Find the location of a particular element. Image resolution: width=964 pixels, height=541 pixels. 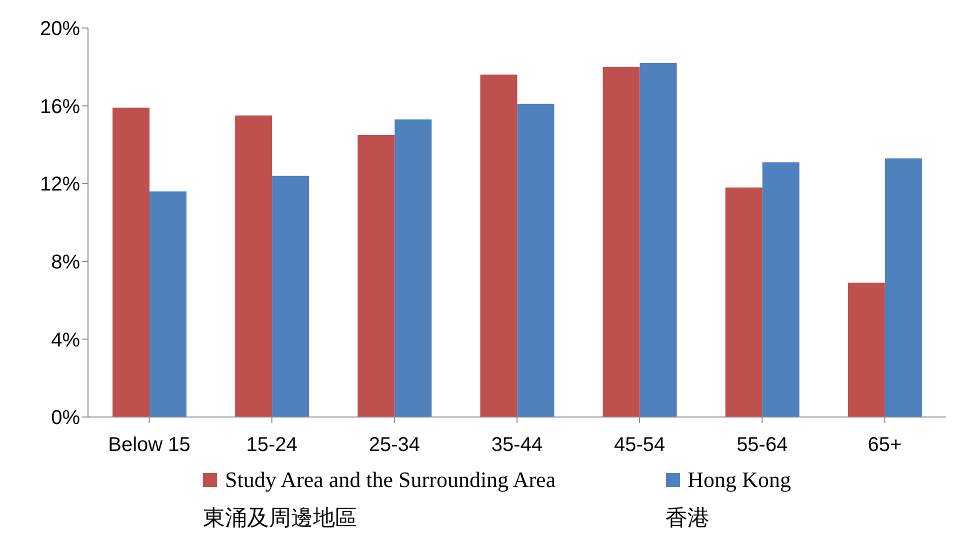

x-tick-label: 25-34 is located at coordinates (394, 445).